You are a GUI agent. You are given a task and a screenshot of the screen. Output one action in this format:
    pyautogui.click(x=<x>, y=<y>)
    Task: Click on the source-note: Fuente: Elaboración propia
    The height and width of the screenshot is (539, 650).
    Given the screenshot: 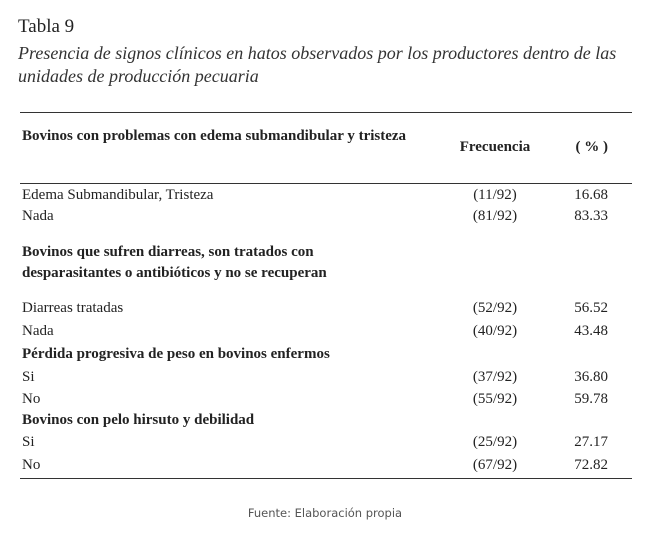 What is the action you would take?
    pyautogui.click(x=325, y=513)
    